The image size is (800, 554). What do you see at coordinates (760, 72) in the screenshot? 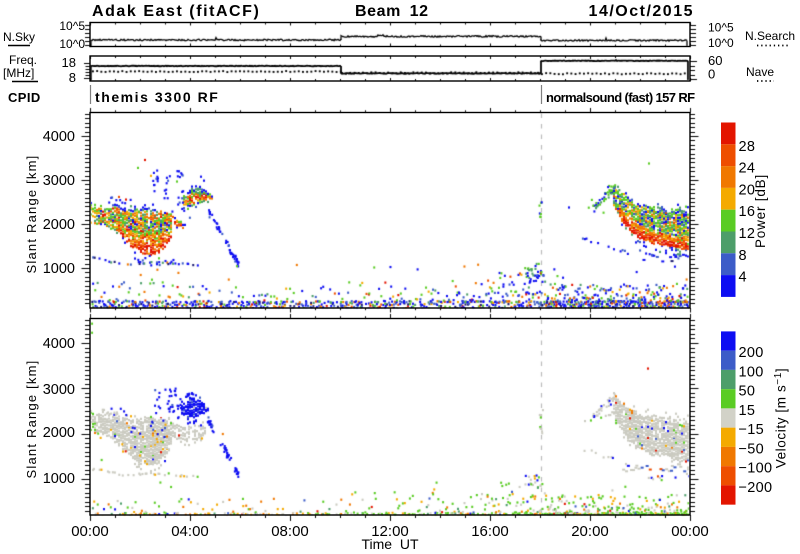
I see `svg-text: Nave` at bounding box center [760, 72].